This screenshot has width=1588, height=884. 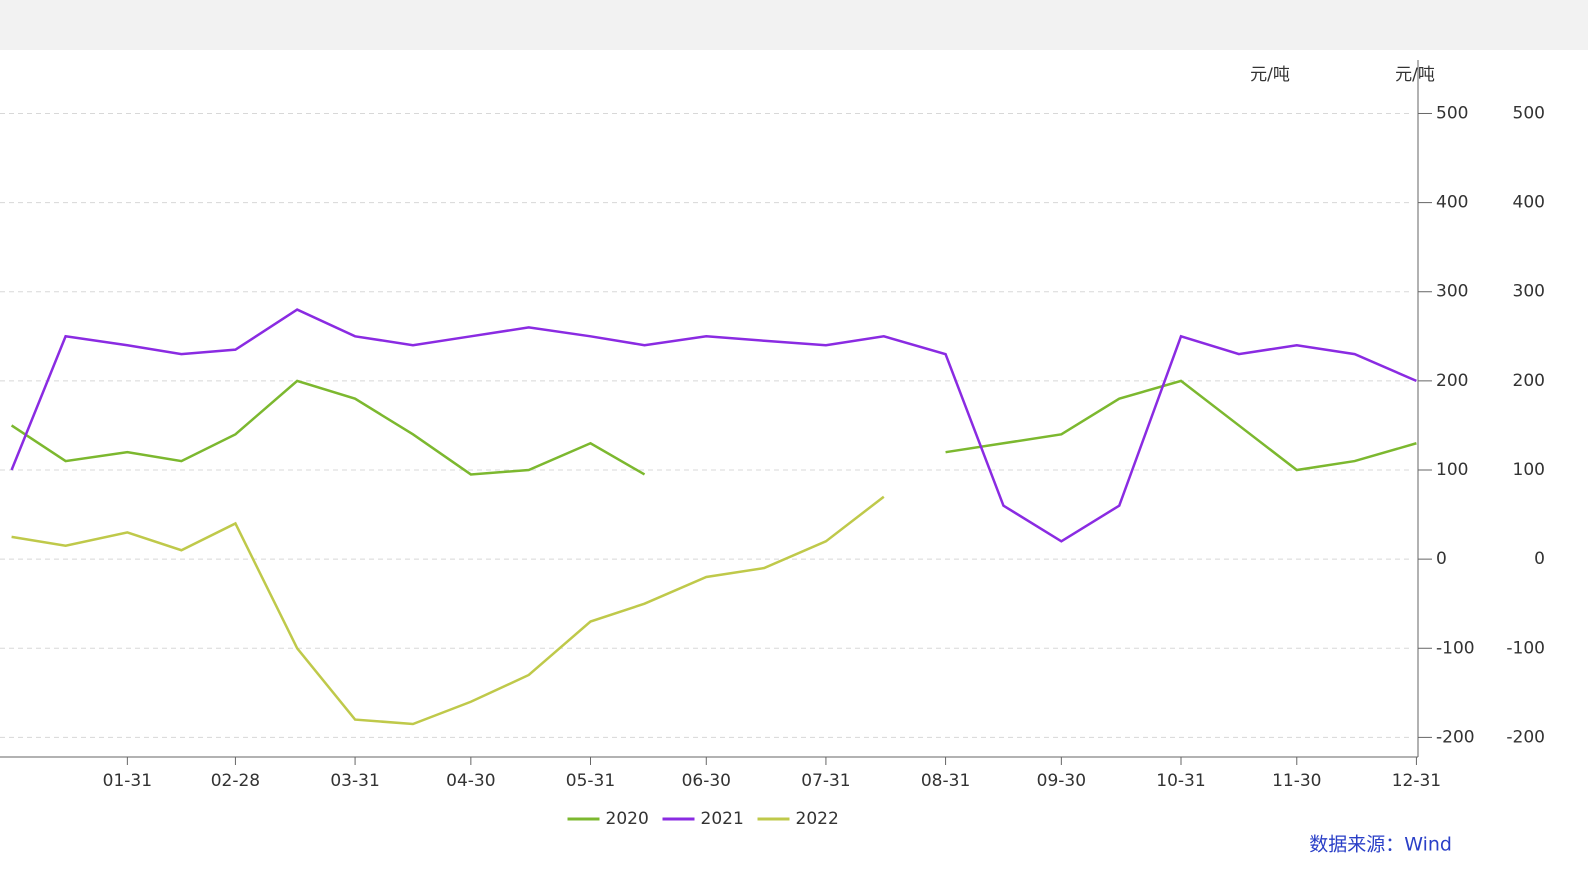 What do you see at coordinates (1529, 381) in the screenshot?
I see `y2-tick-label: 200` at bounding box center [1529, 381].